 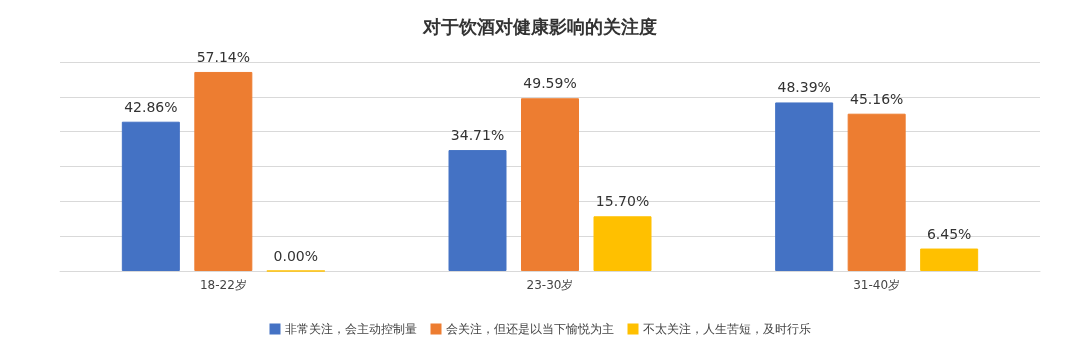 I want to click on legend-label: 不太关注，人生苦短，及时行乐, so click(x=726, y=329).